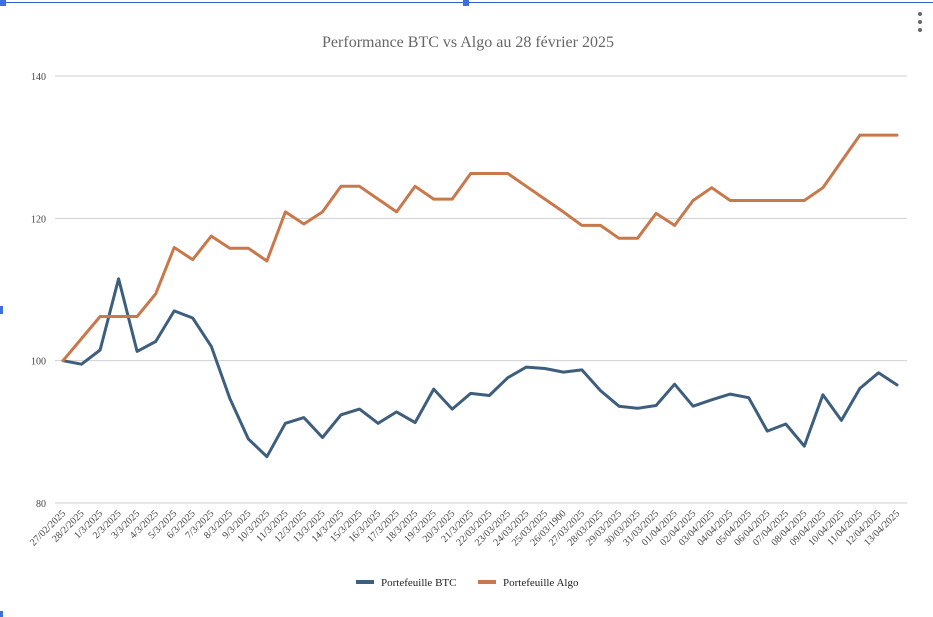 The width and height of the screenshot is (933, 617). Describe the element at coordinates (1, 310) in the screenshot. I see `resize-handle-left-center` at that location.